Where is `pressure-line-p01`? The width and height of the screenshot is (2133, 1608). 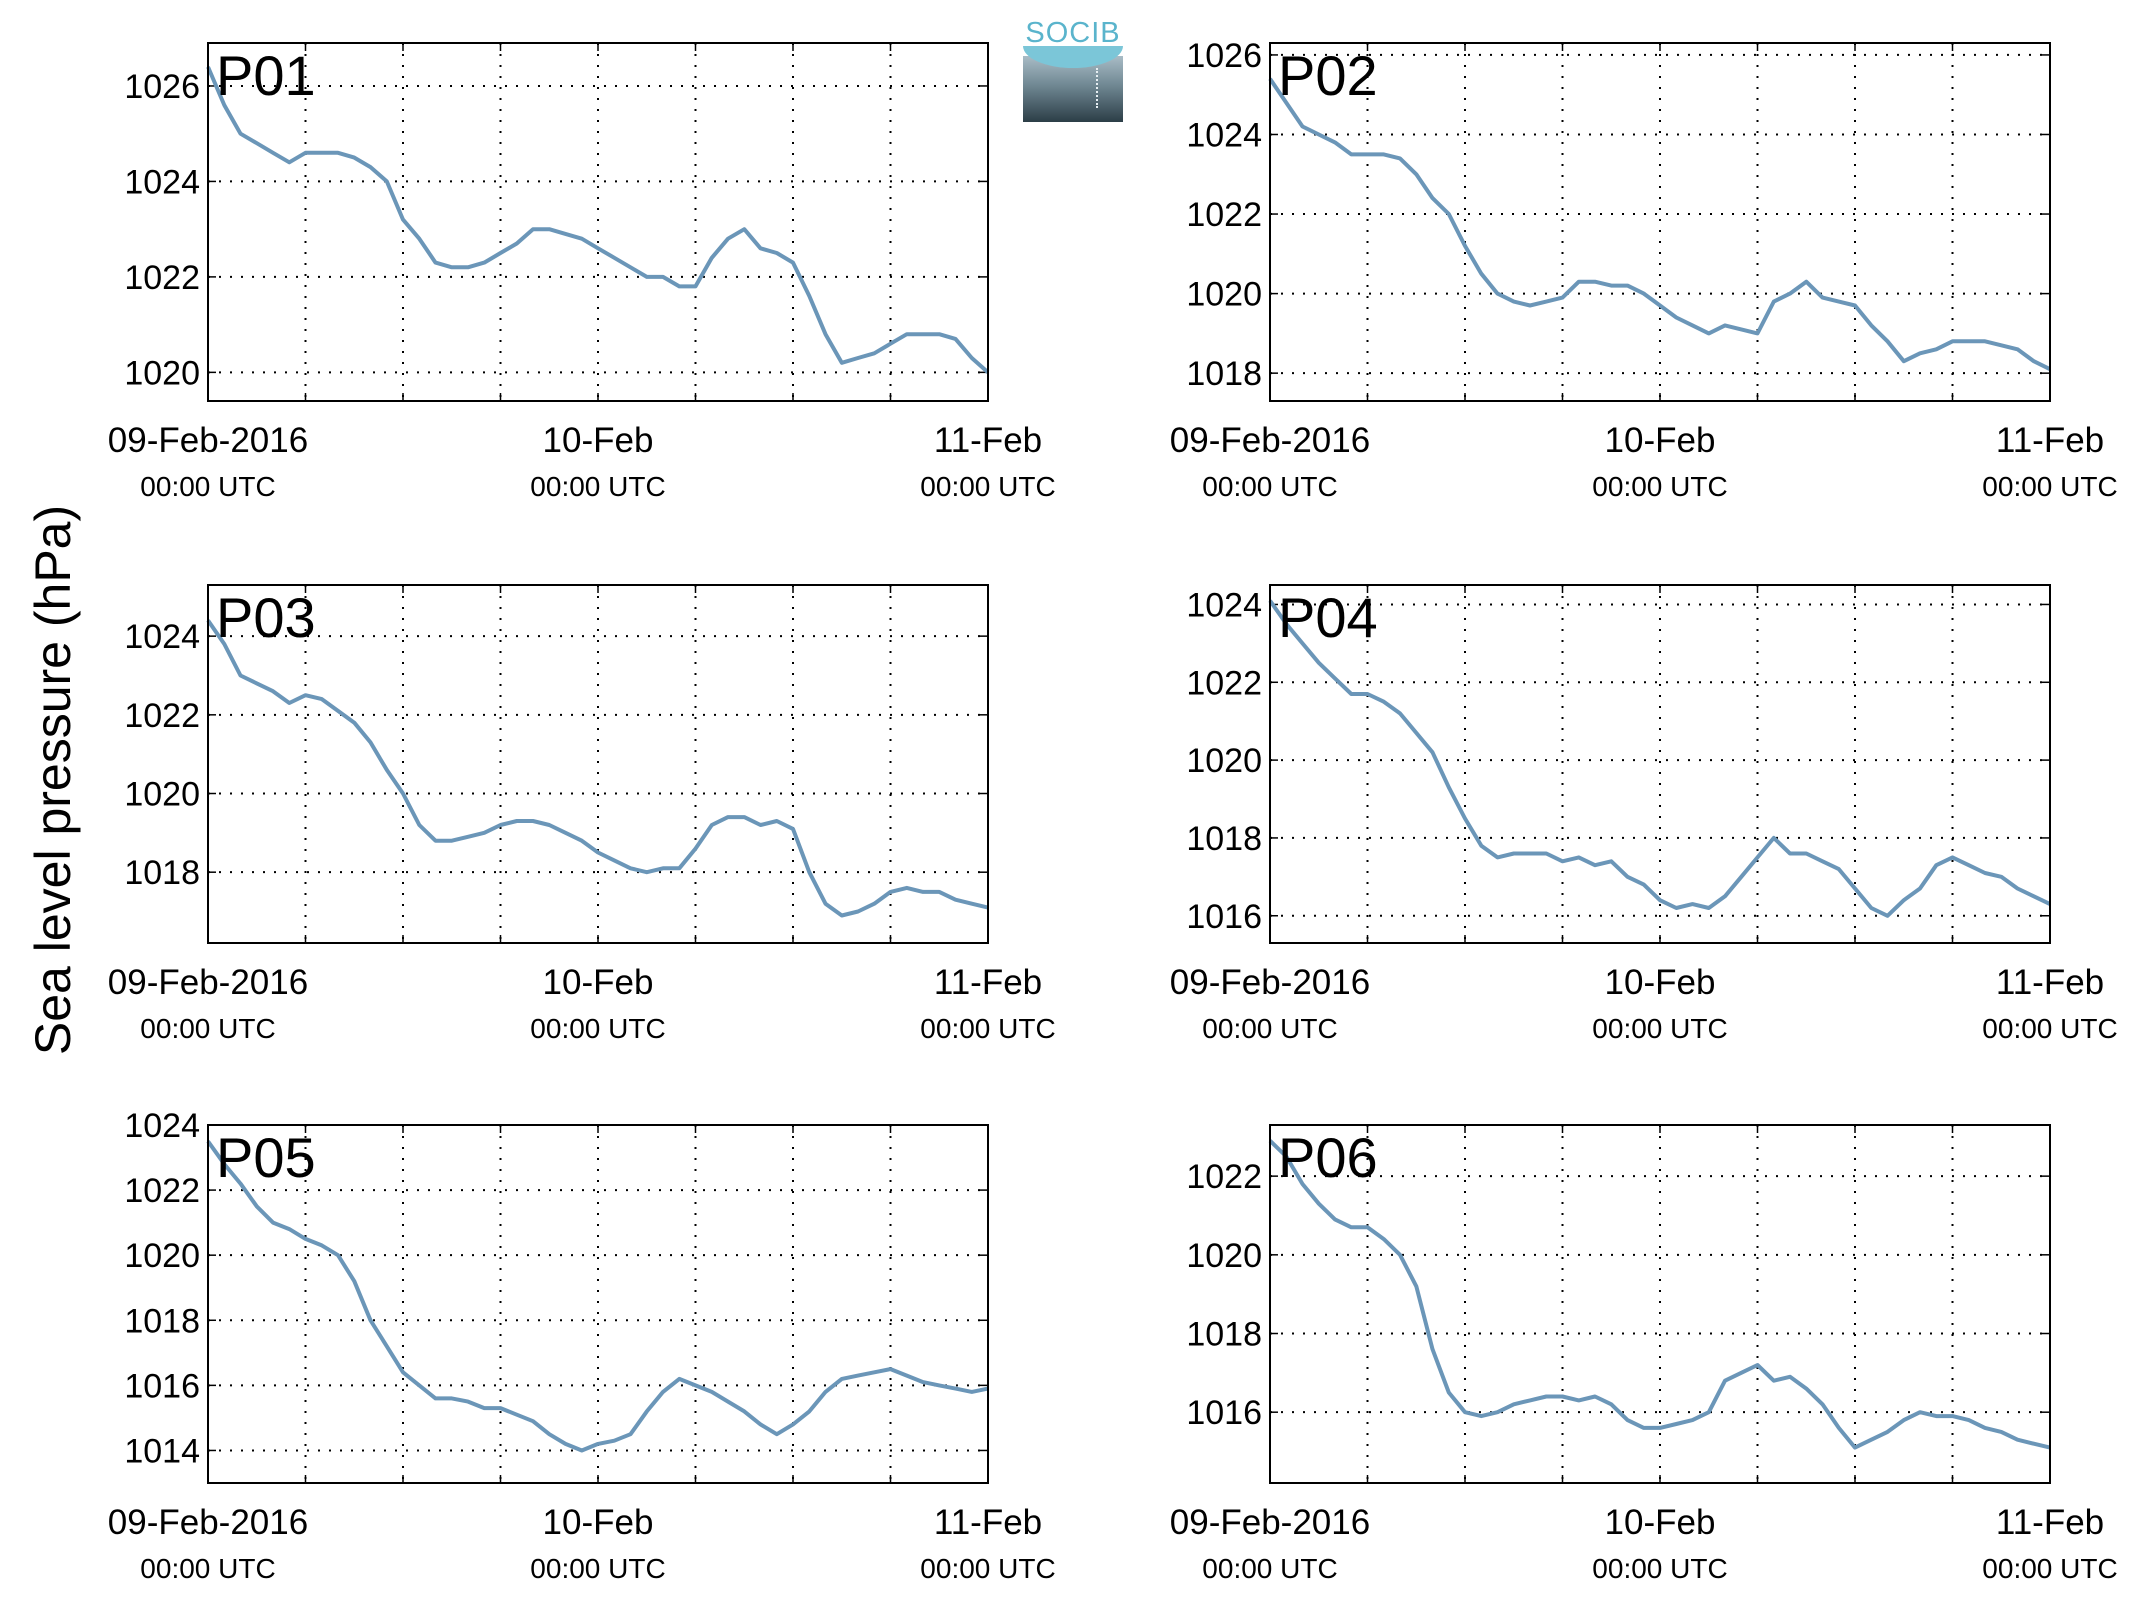 pressure-line-p01 is located at coordinates (598, 220).